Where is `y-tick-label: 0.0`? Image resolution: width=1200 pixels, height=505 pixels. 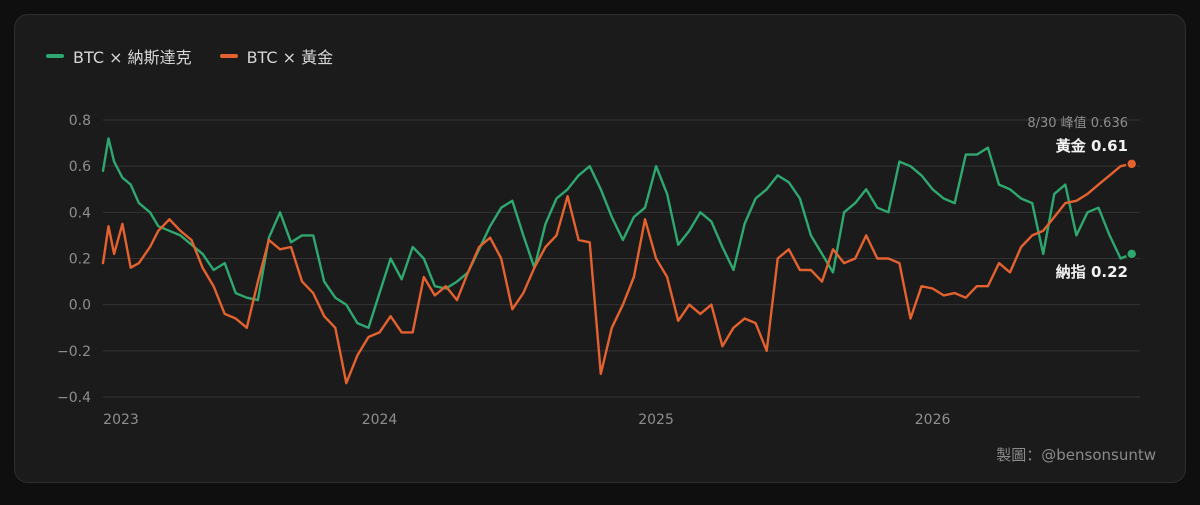
y-tick-label: 0.0 is located at coordinates (80, 306).